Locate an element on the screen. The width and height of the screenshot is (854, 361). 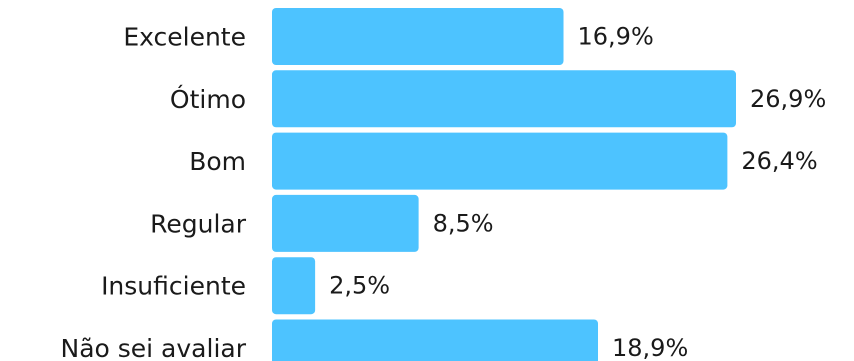
category-label-1: Excelente is located at coordinates (184, 37).